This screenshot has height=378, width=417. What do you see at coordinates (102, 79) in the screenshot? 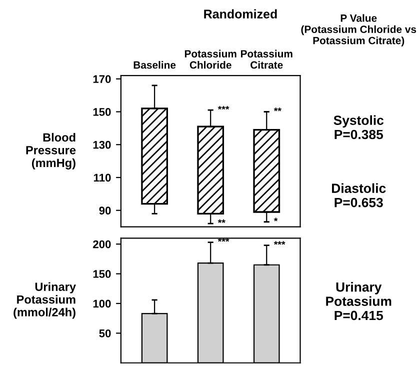
I see `y-tick-label: 170` at bounding box center [102, 79].